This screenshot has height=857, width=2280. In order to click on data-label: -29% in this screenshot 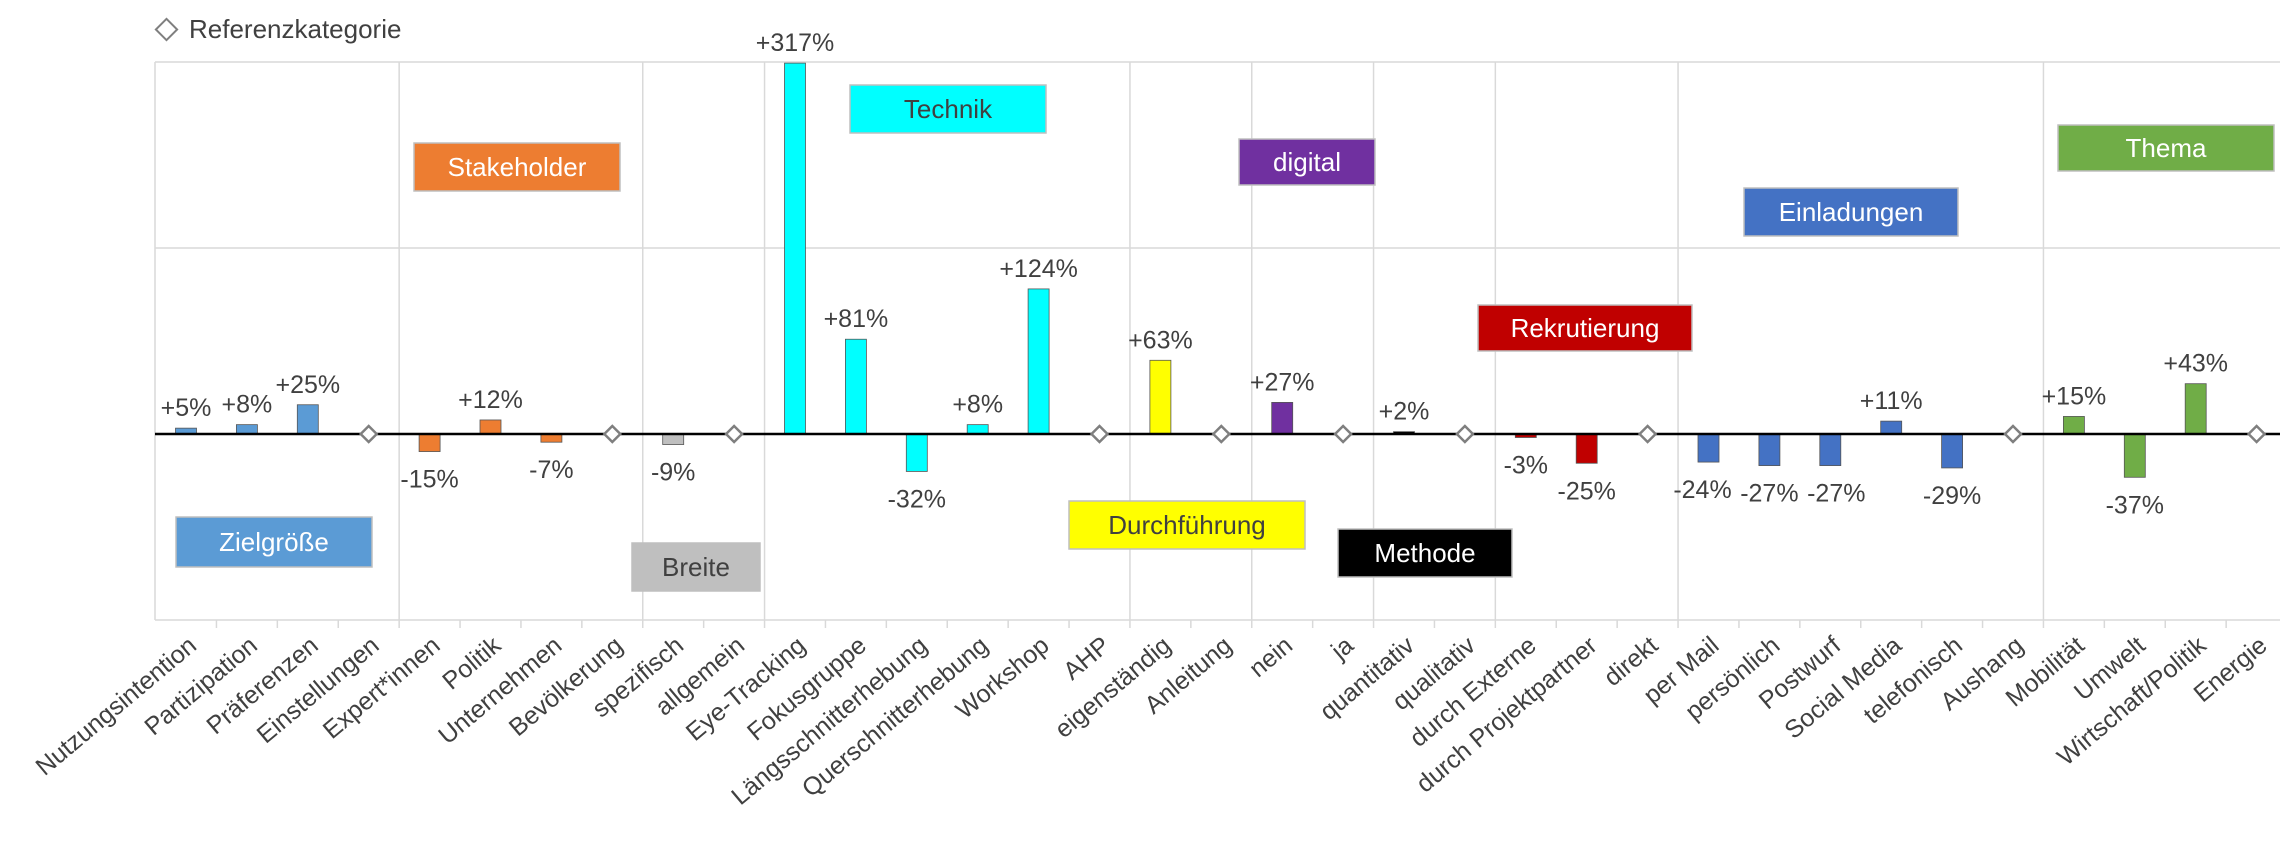, I will do `click(1952, 496)`.